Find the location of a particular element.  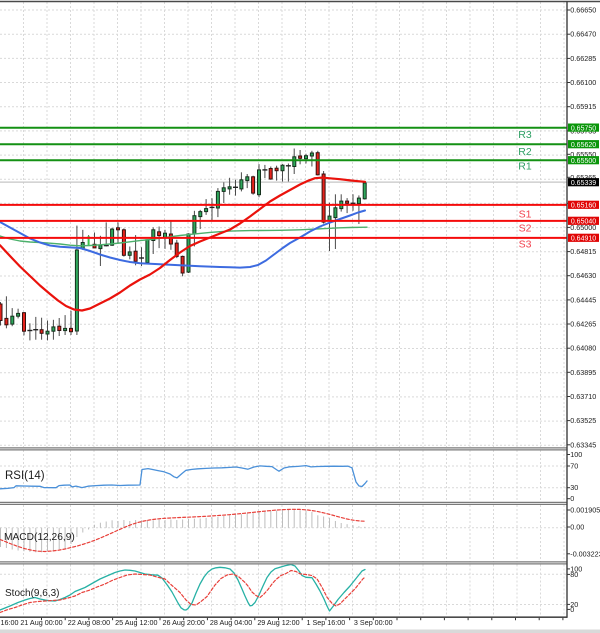

svg-text: 0.65339 is located at coordinates (583, 183).